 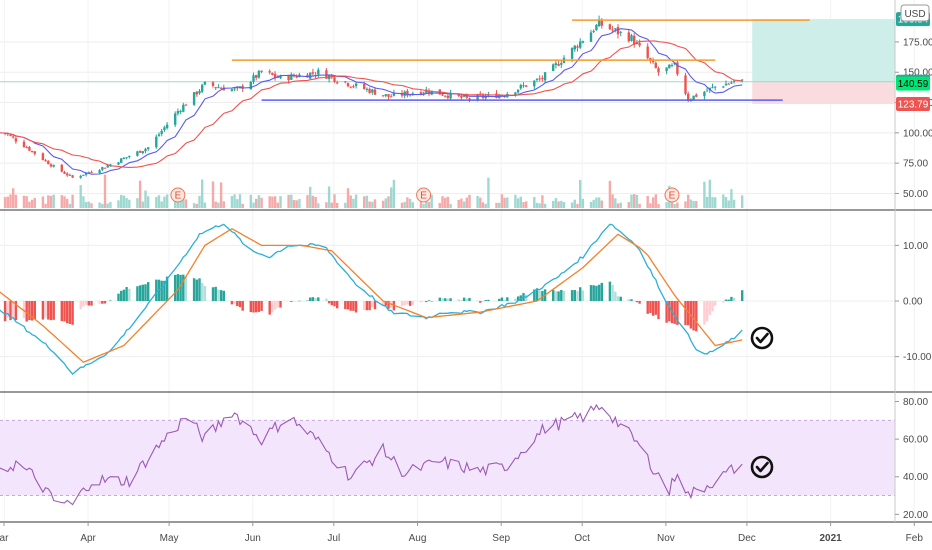 What do you see at coordinates (915, 164) in the screenshot?
I see `y-tick-label: 75.00` at bounding box center [915, 164].